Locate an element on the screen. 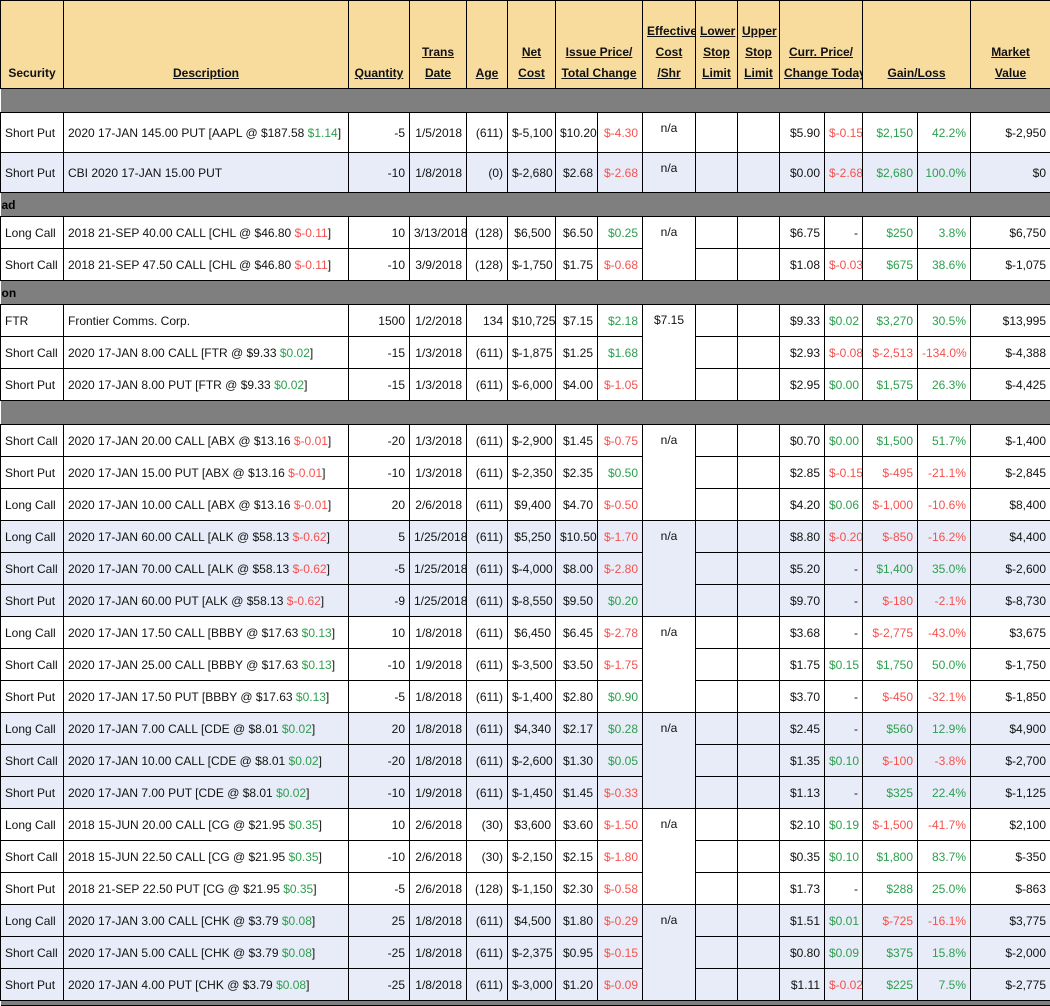  description-underlying-change: $-0.01 is located at coordinates (311, 441).